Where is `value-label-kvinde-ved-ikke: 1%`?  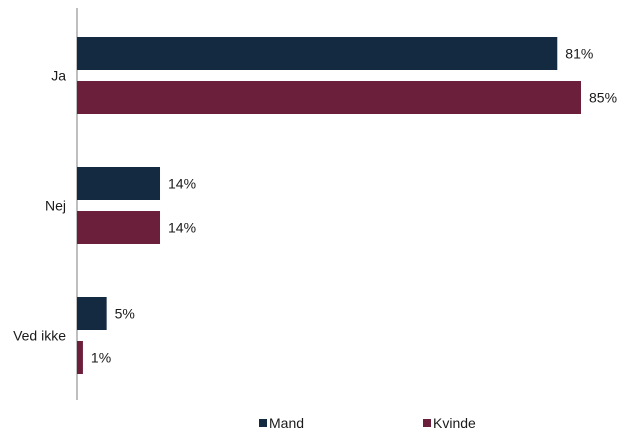 value-label-kvinde-ved-ikke: 1% is located at coordinates (101, 358).